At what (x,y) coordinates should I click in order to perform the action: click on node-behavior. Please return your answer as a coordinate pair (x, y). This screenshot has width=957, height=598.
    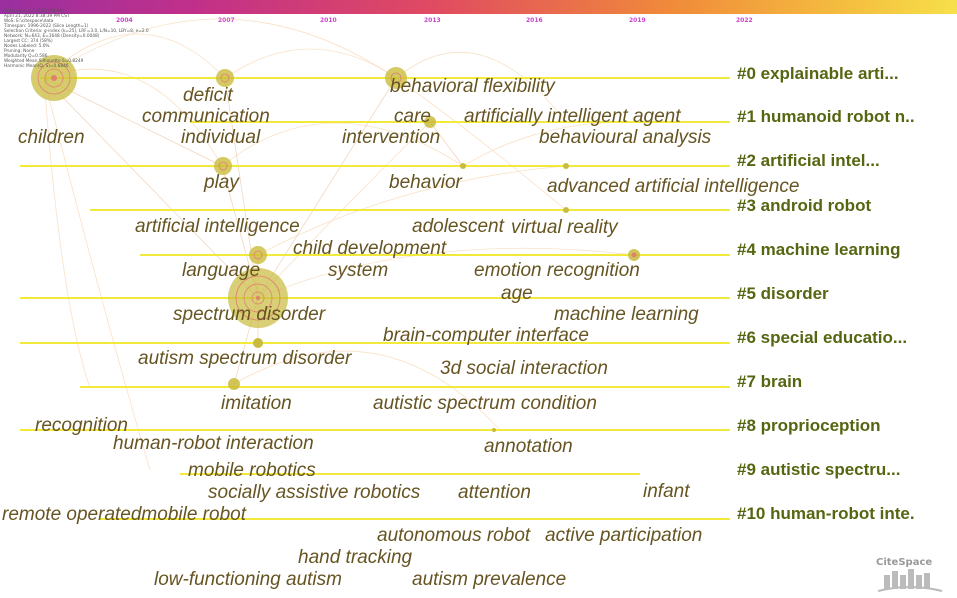
    Looking at the image, I should click on (463, 166).